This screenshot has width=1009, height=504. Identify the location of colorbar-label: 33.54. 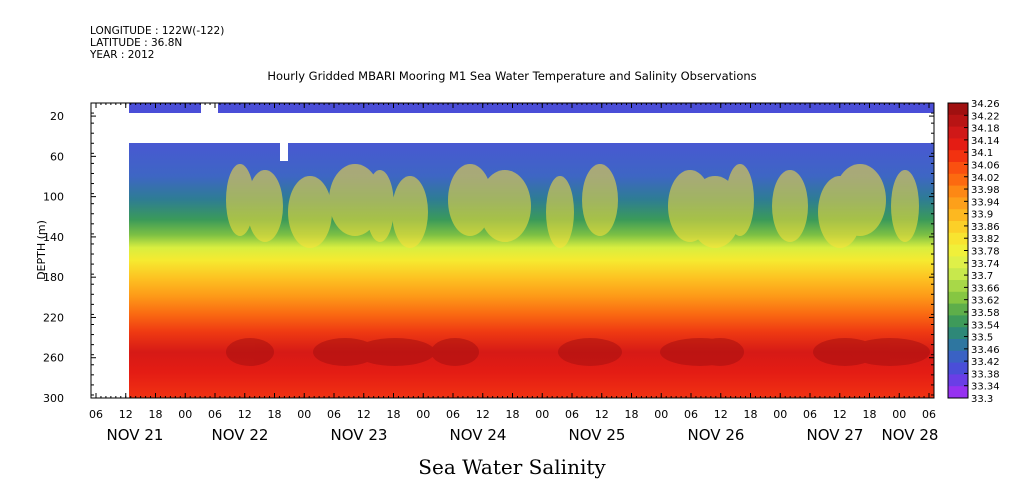
(985, 325).